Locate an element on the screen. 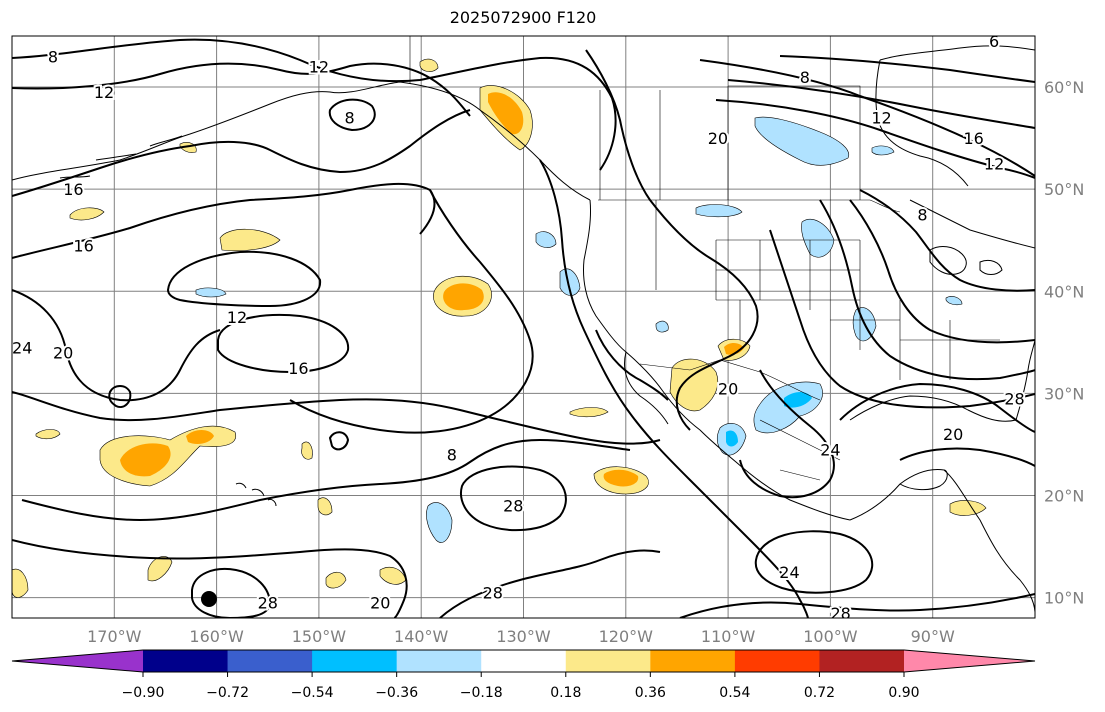 The image size is (1105, 712). contour-8-sonora is located at coordinates (632, 365).